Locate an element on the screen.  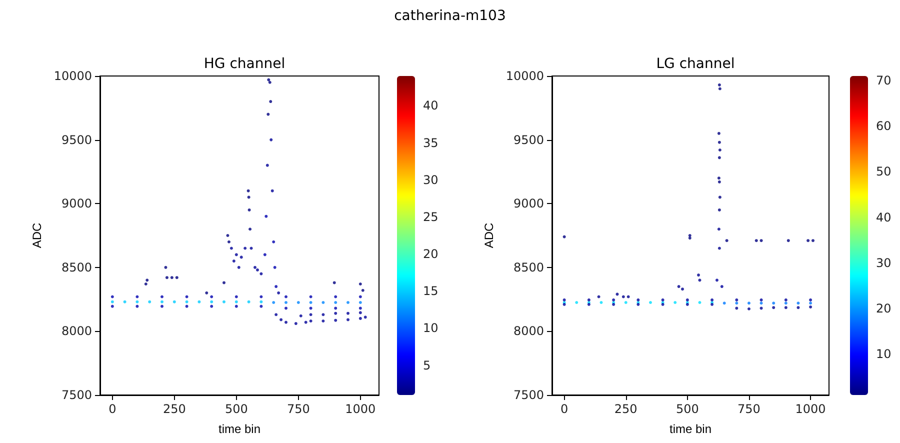
color-bar-label: 50 is located at coordinates (884, 171).